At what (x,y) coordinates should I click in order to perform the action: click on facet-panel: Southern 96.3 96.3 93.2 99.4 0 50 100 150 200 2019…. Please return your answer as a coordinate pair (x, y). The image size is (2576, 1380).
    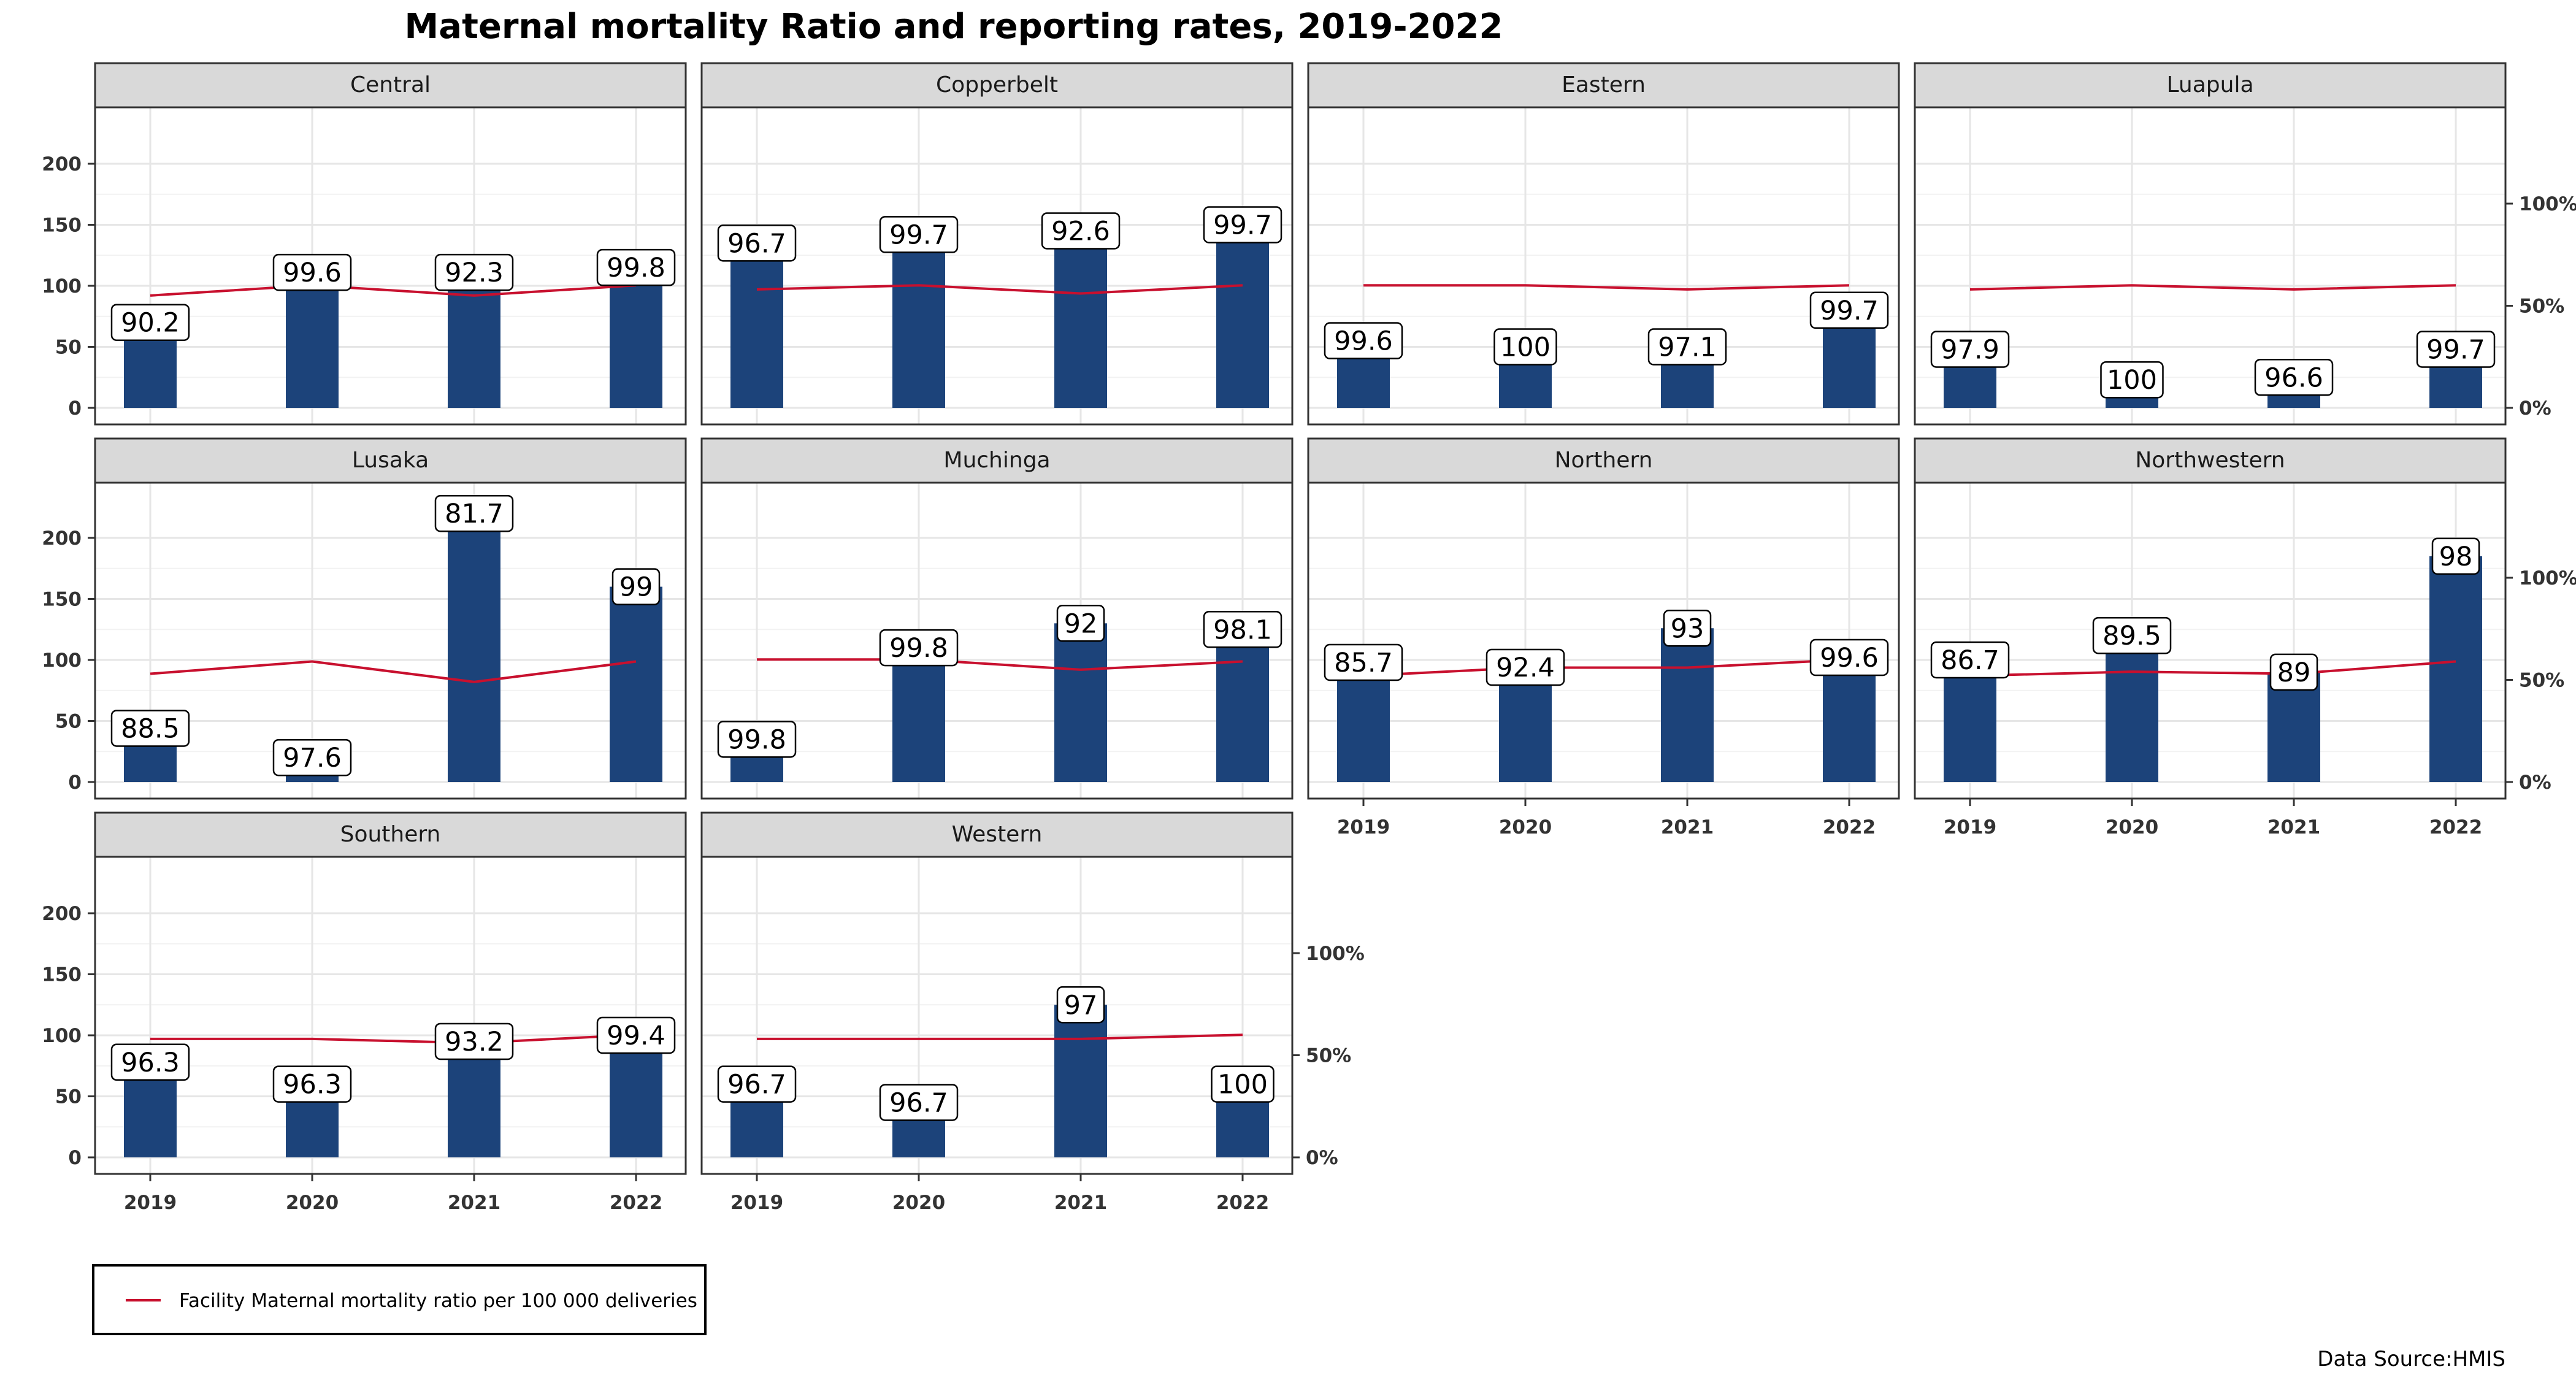
    Looking at the image, I should click on (364, 1012).